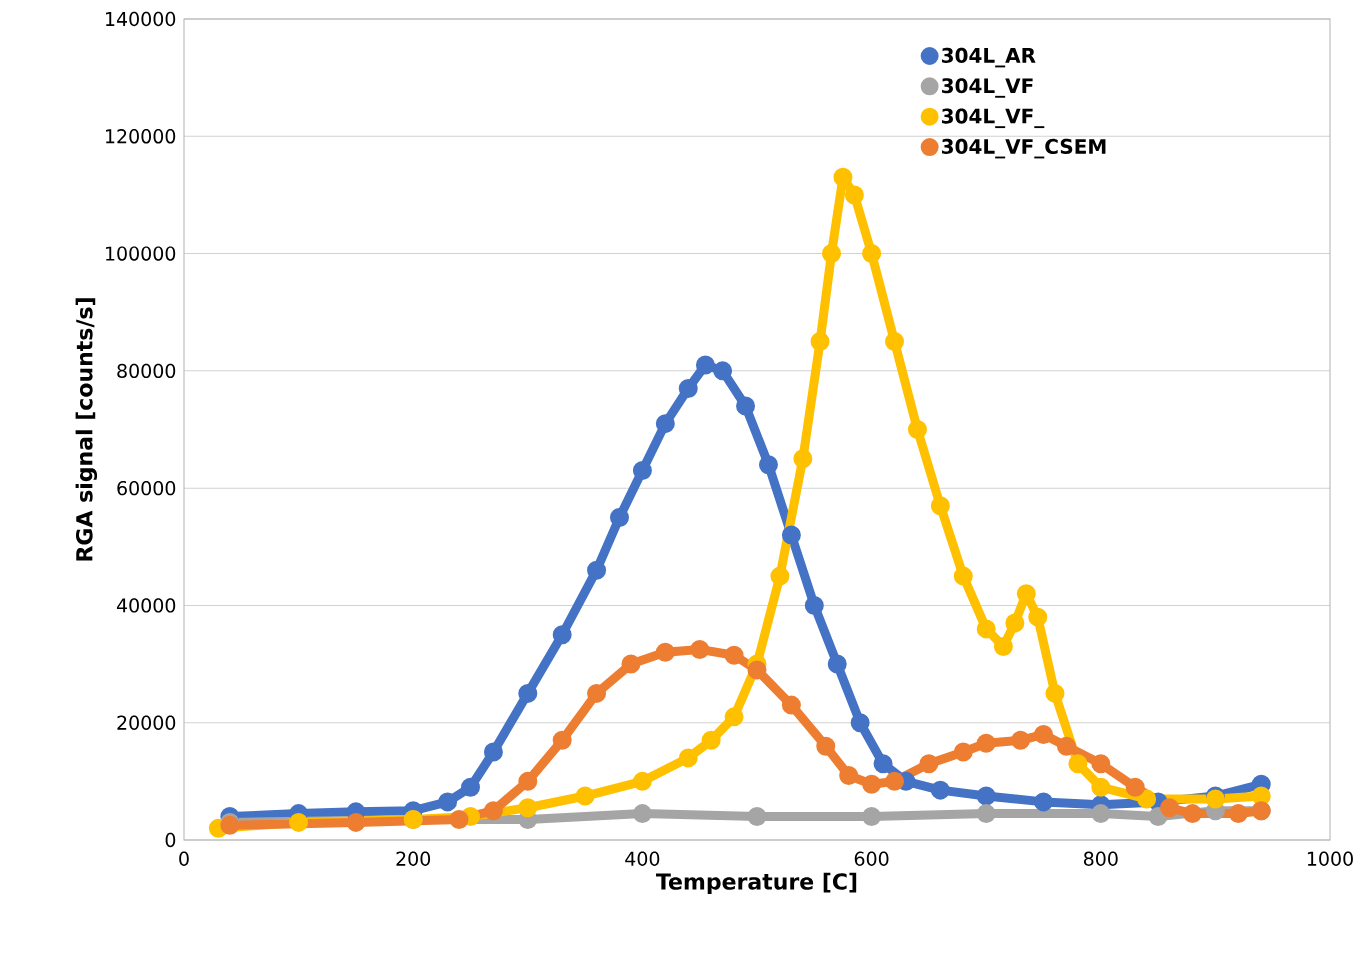  What do you see at coordinates (146, 371) in the screenshot?
I see `y-tick-label: 80000` at bounding box center [146, 371].